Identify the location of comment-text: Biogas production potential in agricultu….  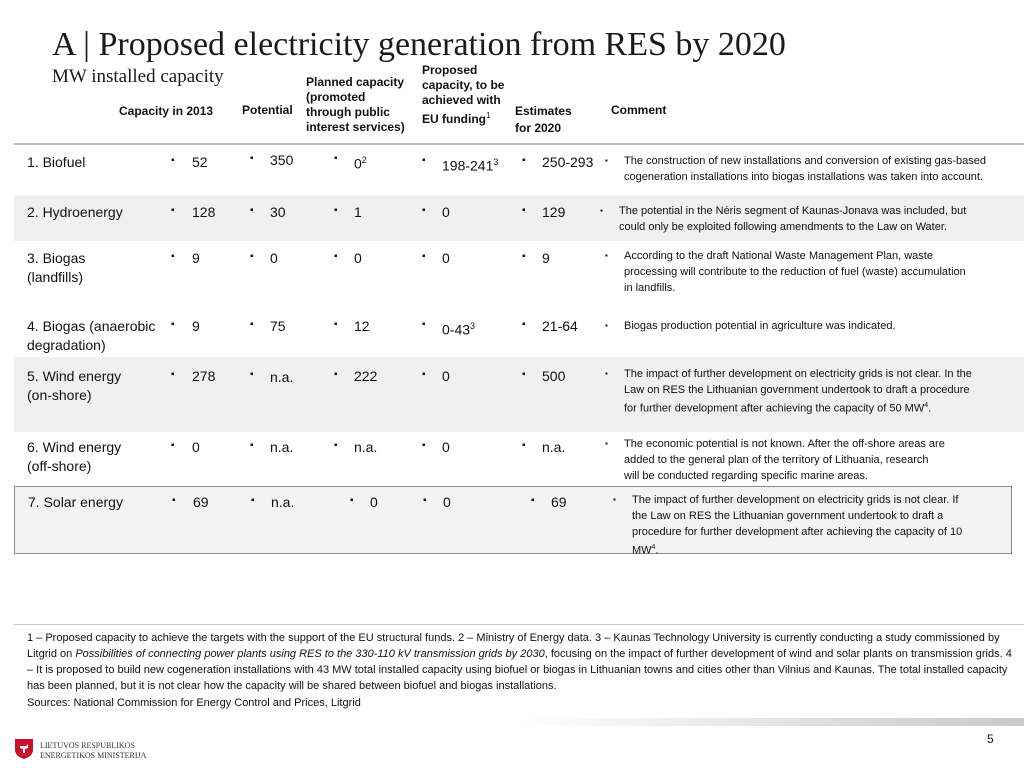
(760, 326).